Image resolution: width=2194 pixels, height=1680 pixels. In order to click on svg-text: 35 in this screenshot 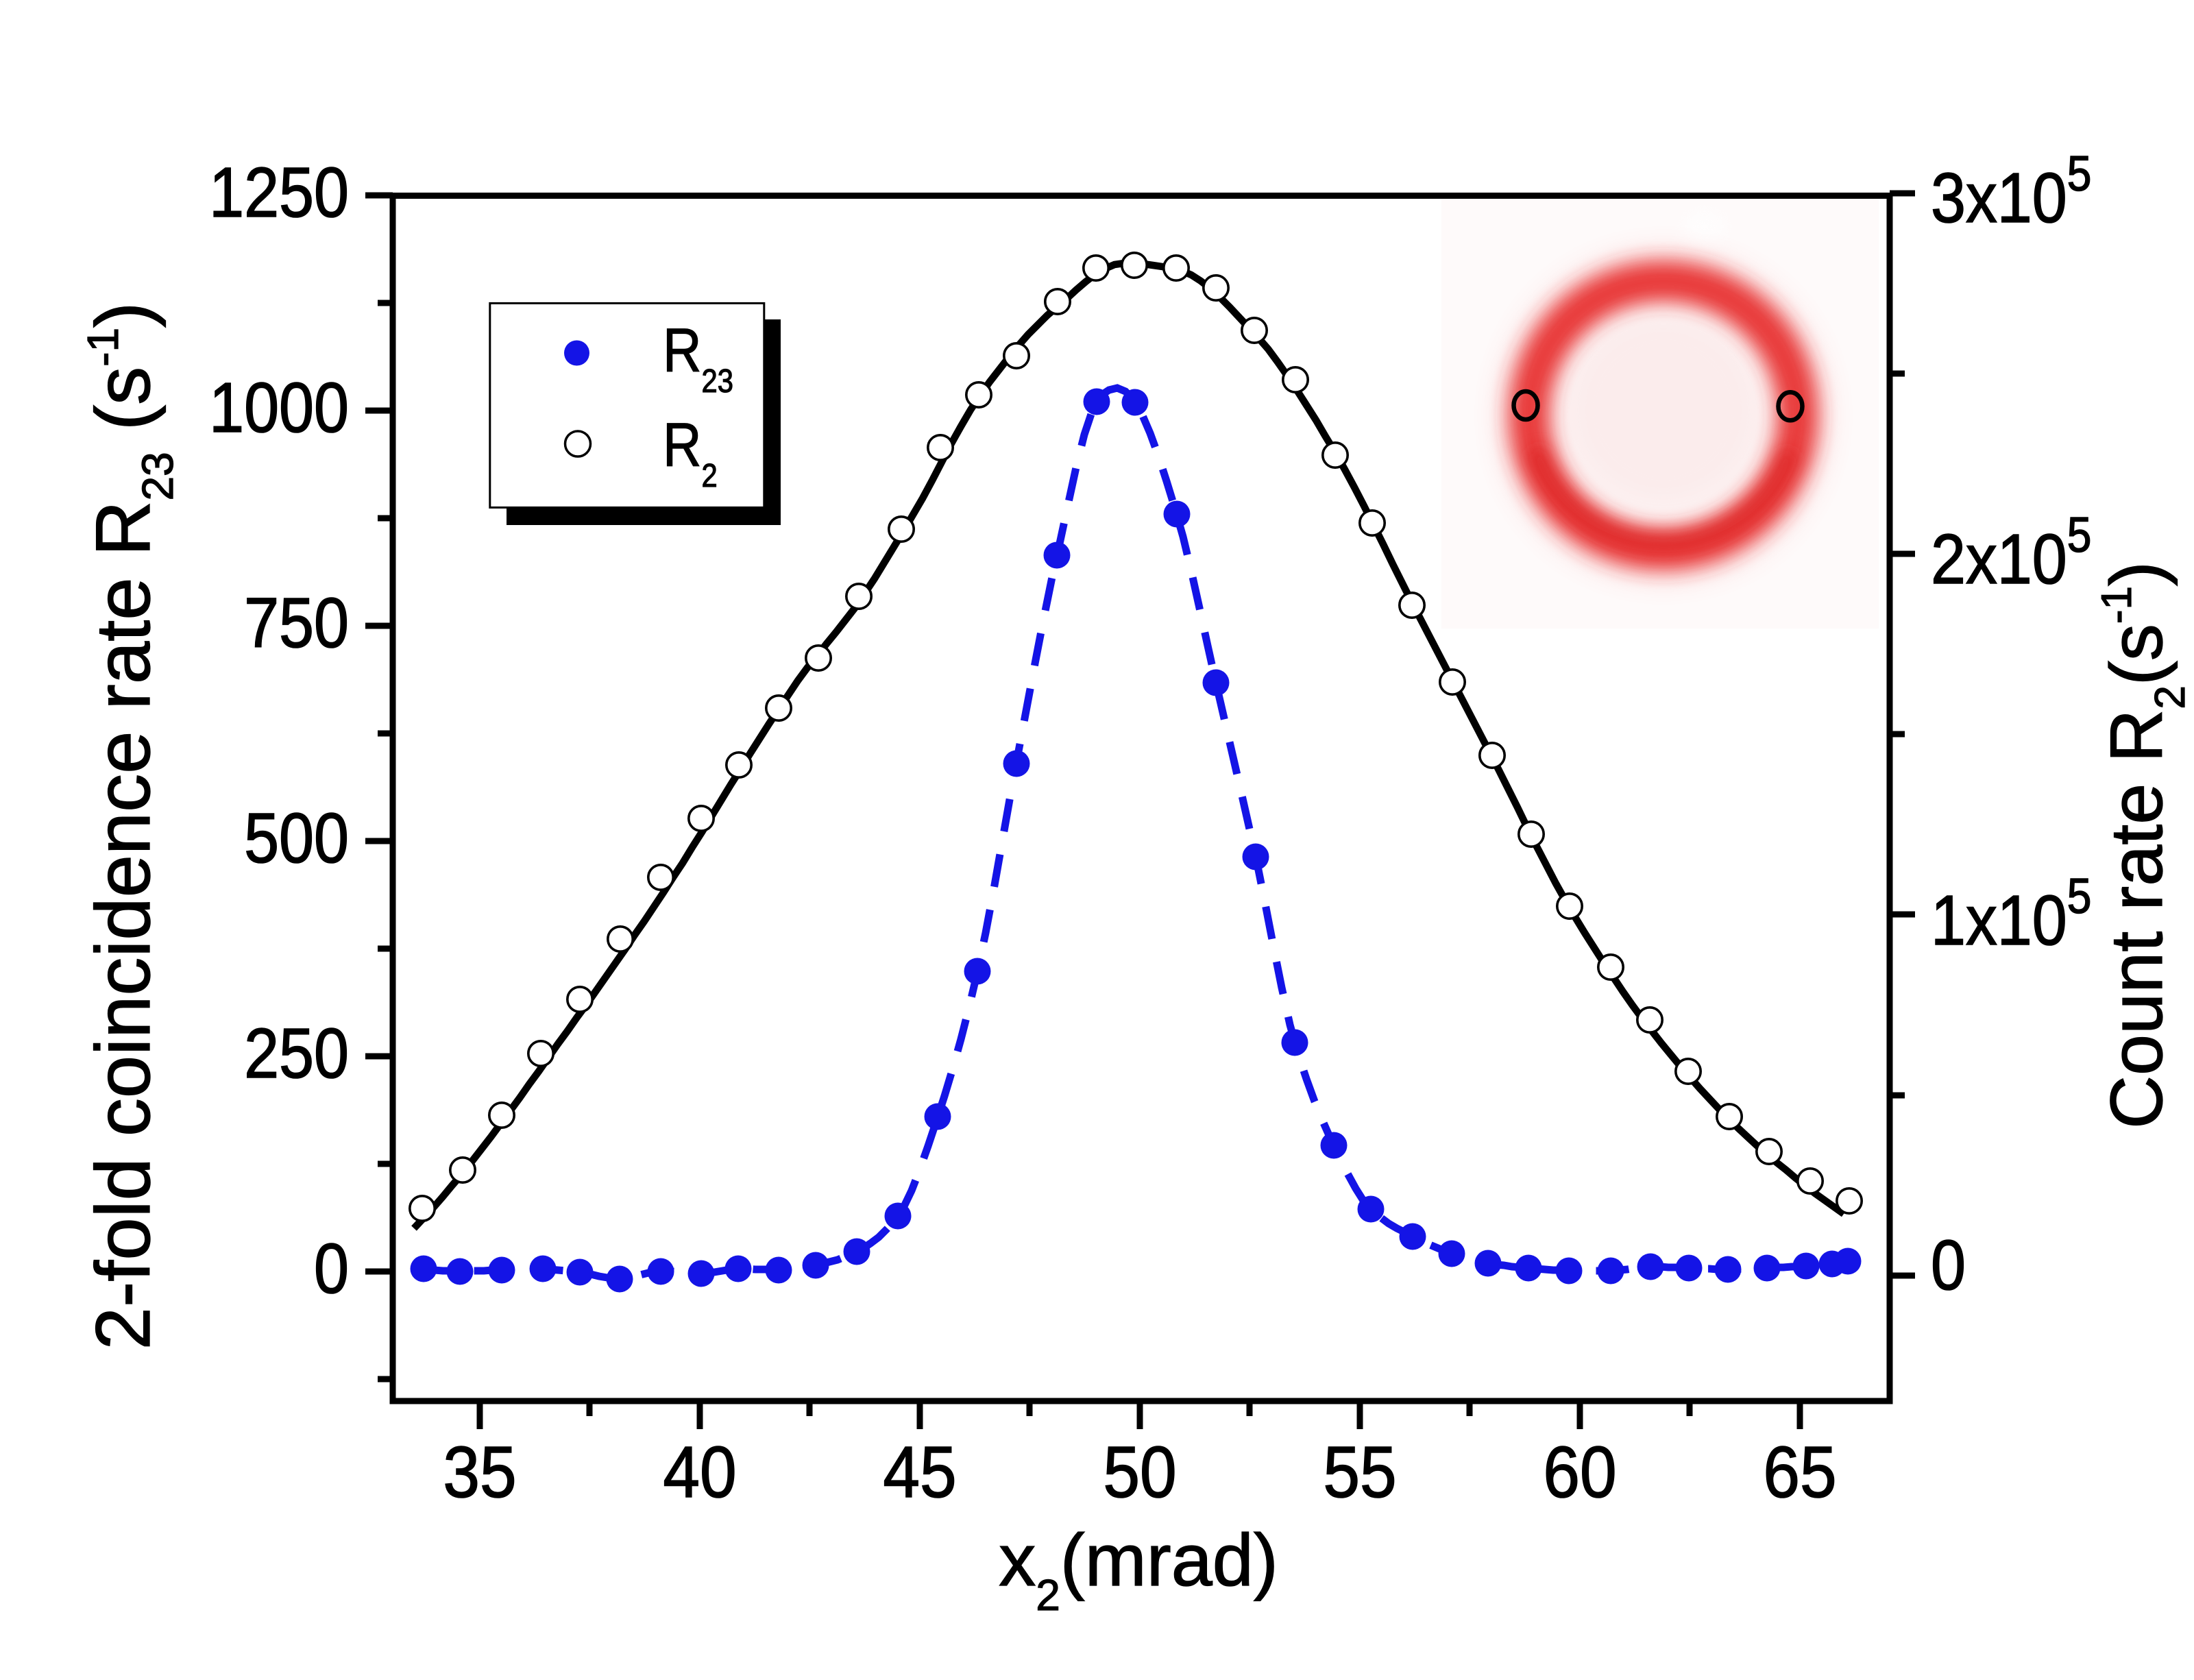, I will do `click(479, 1472)`.